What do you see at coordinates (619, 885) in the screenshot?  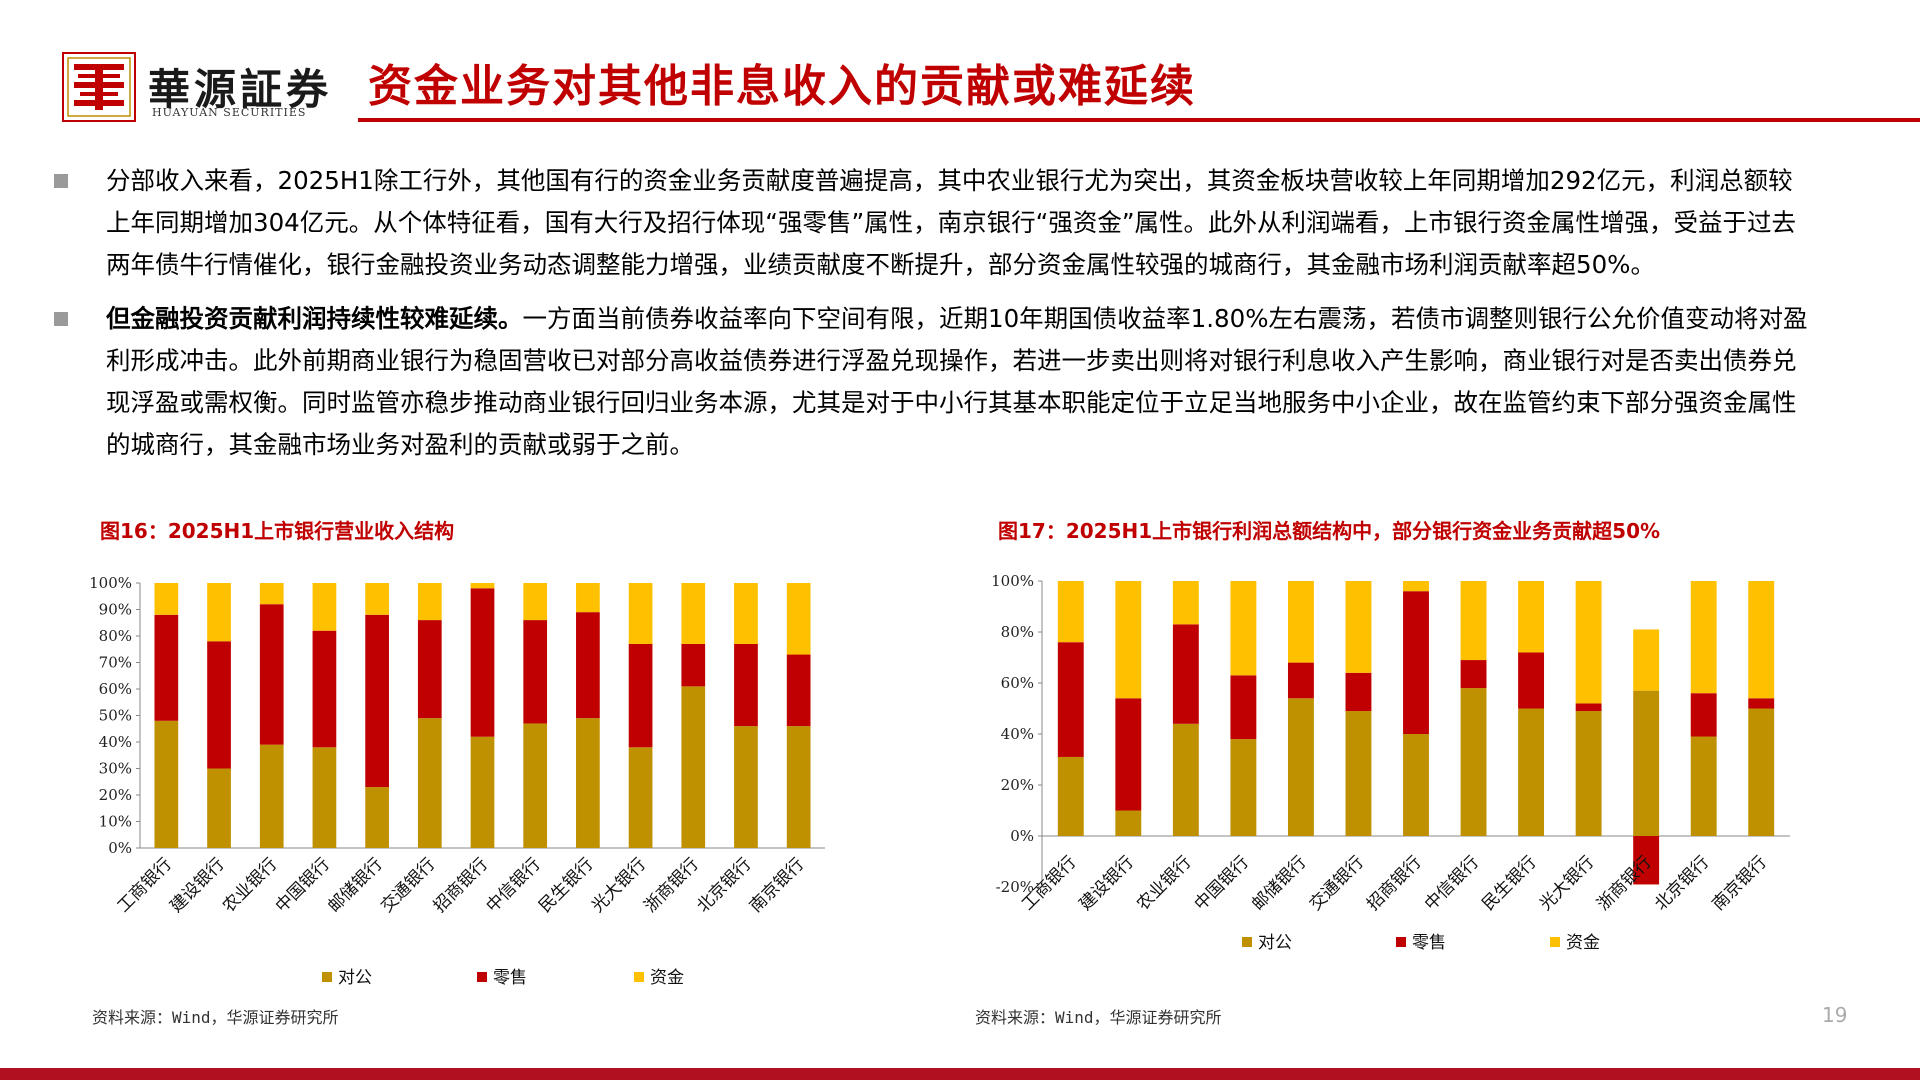 I see `x-category-label: 光大银行` at bounding box center [619, 885].